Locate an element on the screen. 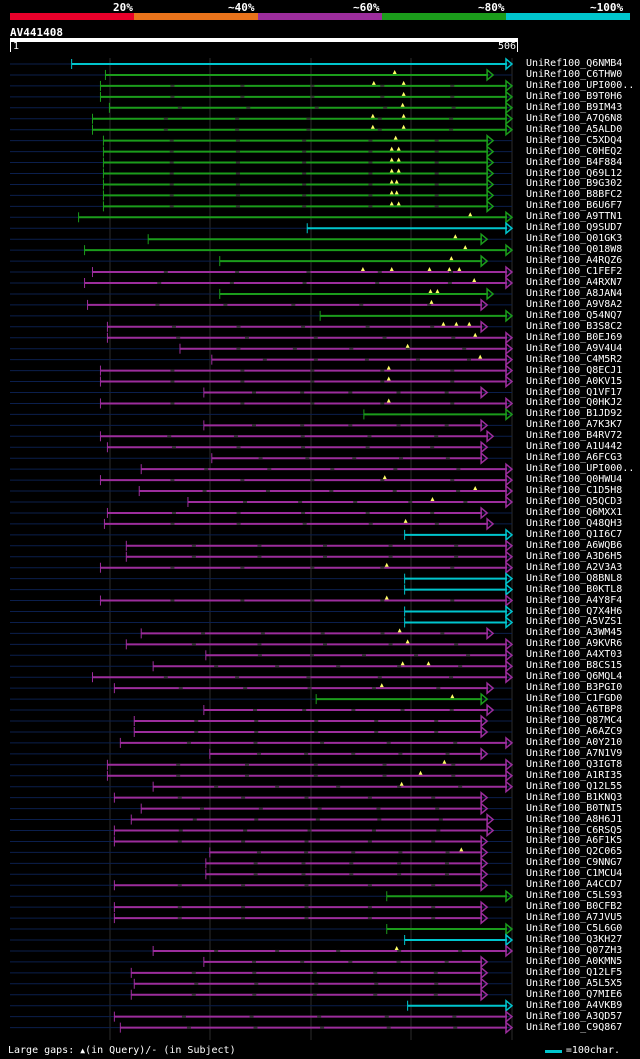  hit-link: UniRef100_A8JAN4 is located at coordinates (574, 293).